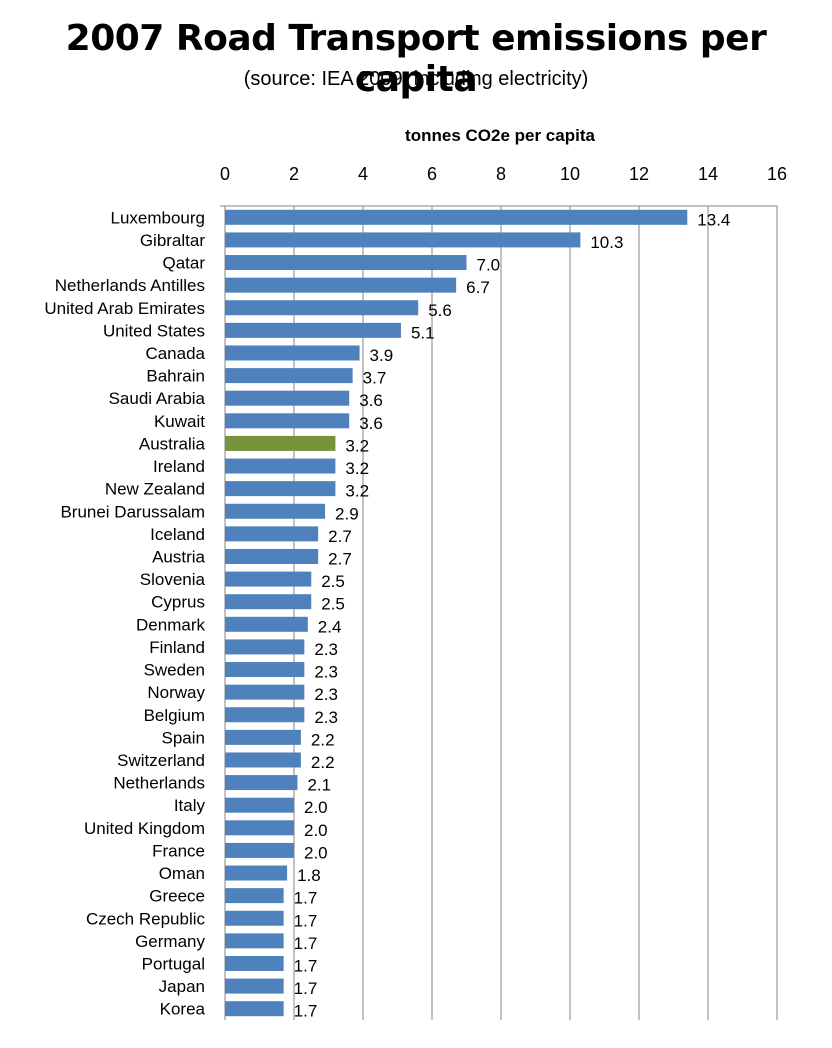 Image resolution: width=832 pixels, height=1048 pixels. What do you see at coordinates (178, 602) in the screenshot?
I see `category-label: Cyprus` at bounding box center [178, 602].